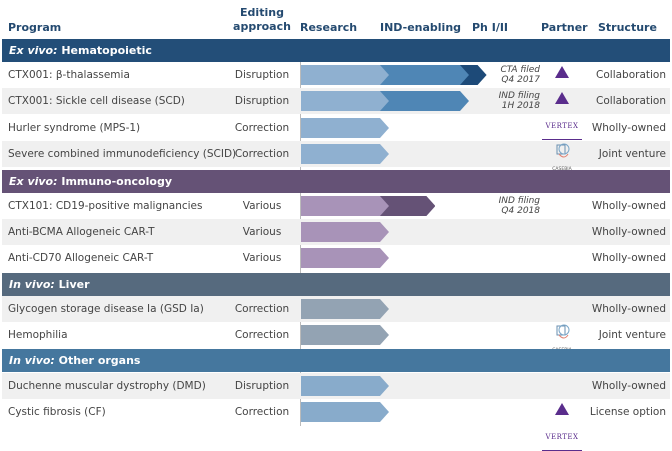  Describe the element at coordinates (520, 106) in the screenshot. I see `milestone-line2: 1H 2018` at that location.